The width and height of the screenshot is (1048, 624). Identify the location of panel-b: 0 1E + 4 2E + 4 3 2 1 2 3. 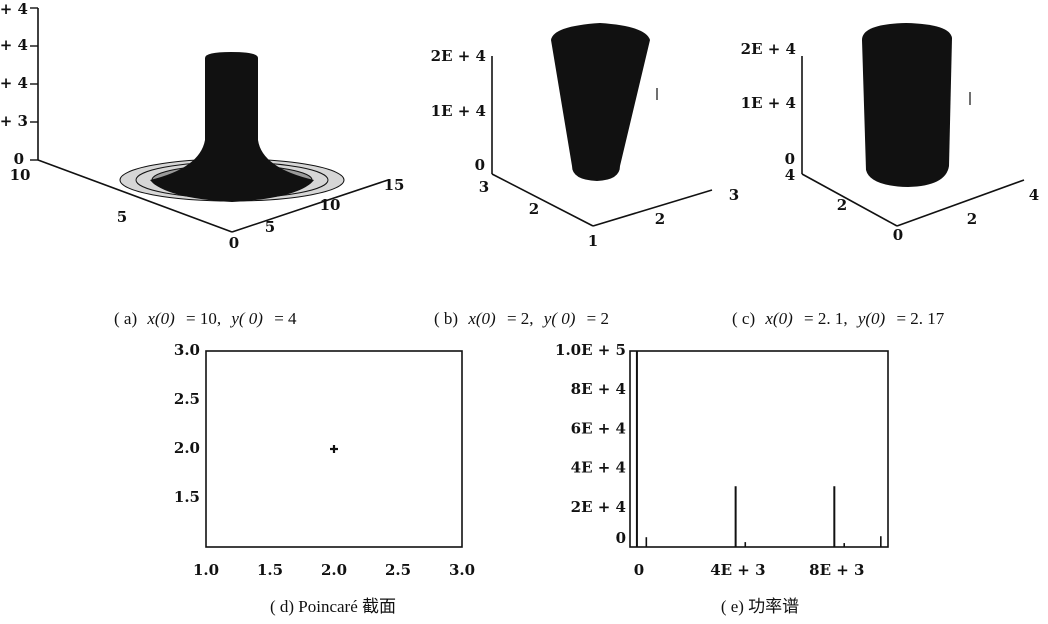
(585, 136).